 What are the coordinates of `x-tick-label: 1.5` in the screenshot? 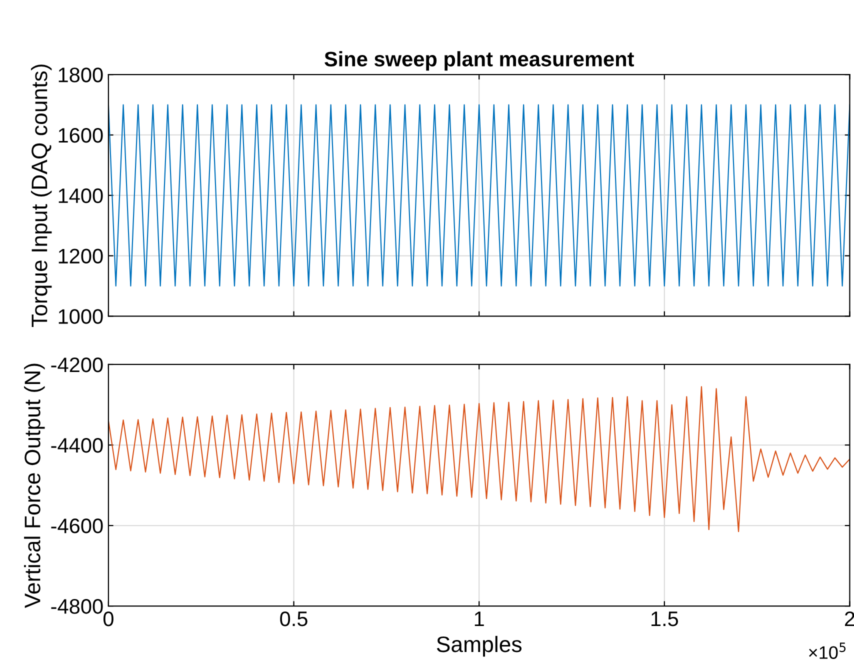 It's located at (665, 619).